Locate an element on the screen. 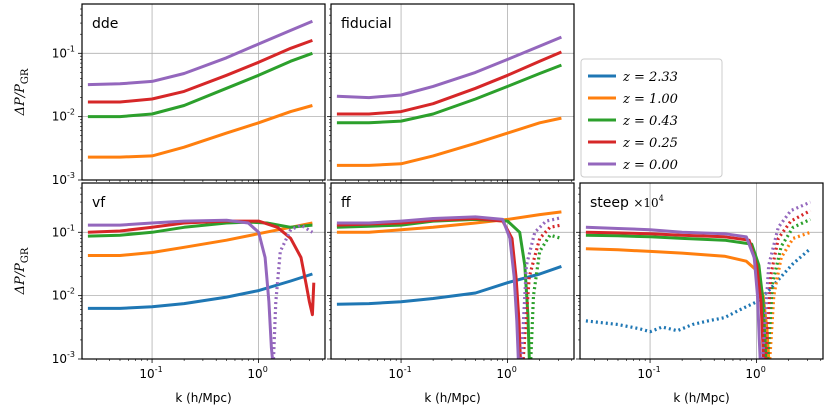 This screenshot has height=409, width=830. panel-title: dde is located at coordinates (105, 24).